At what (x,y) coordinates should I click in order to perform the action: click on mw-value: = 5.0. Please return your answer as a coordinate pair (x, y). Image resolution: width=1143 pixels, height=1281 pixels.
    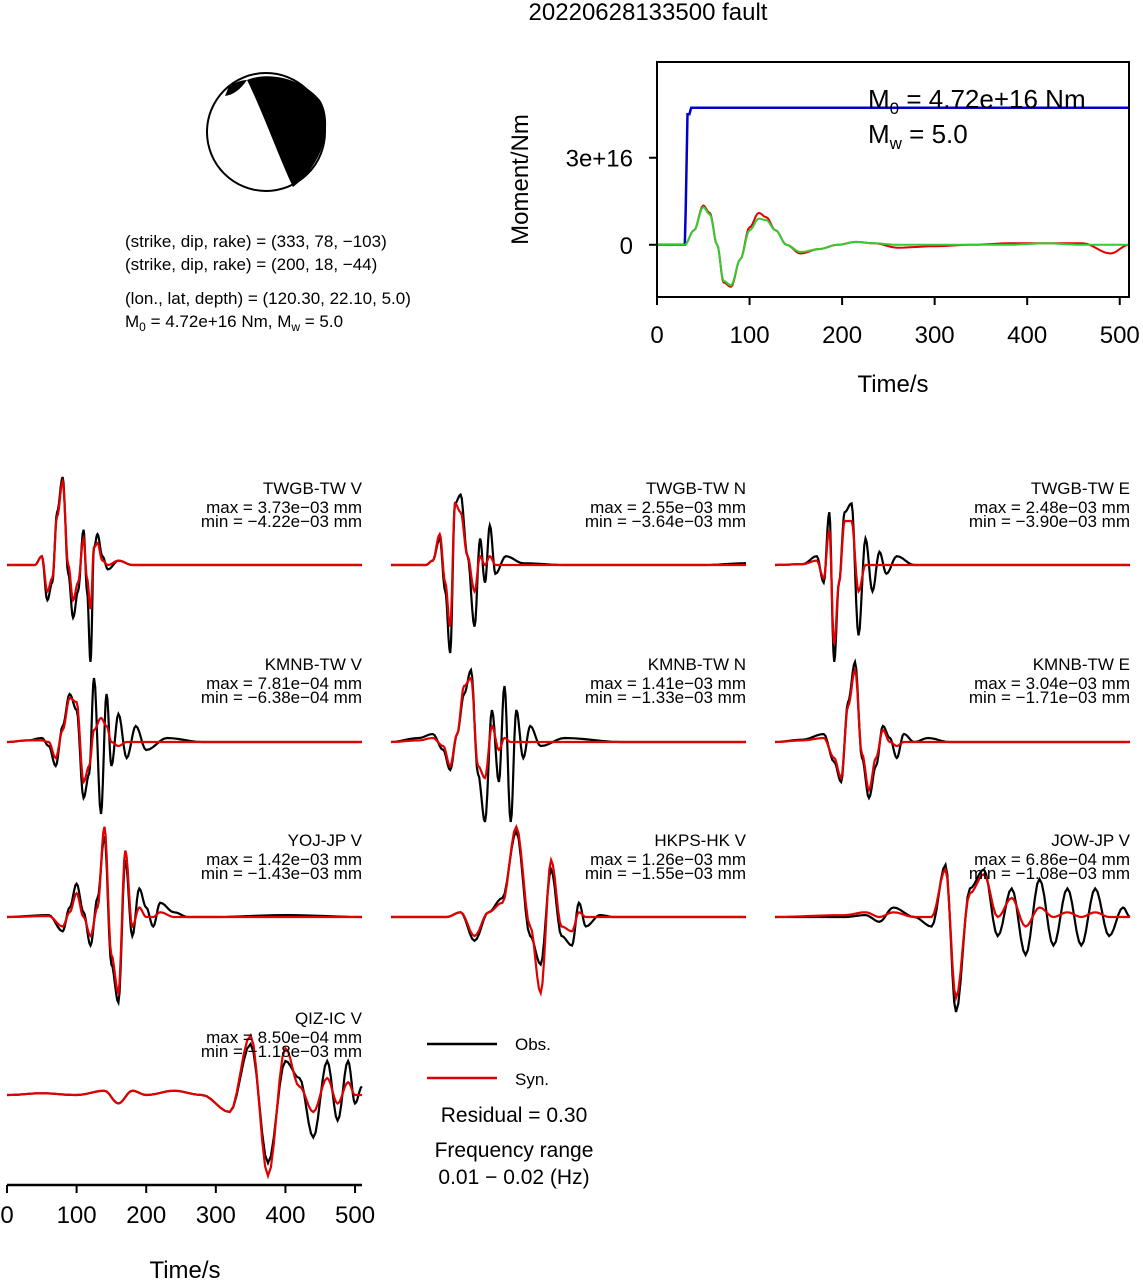
    Looking at the image, I should click on (935, 134).